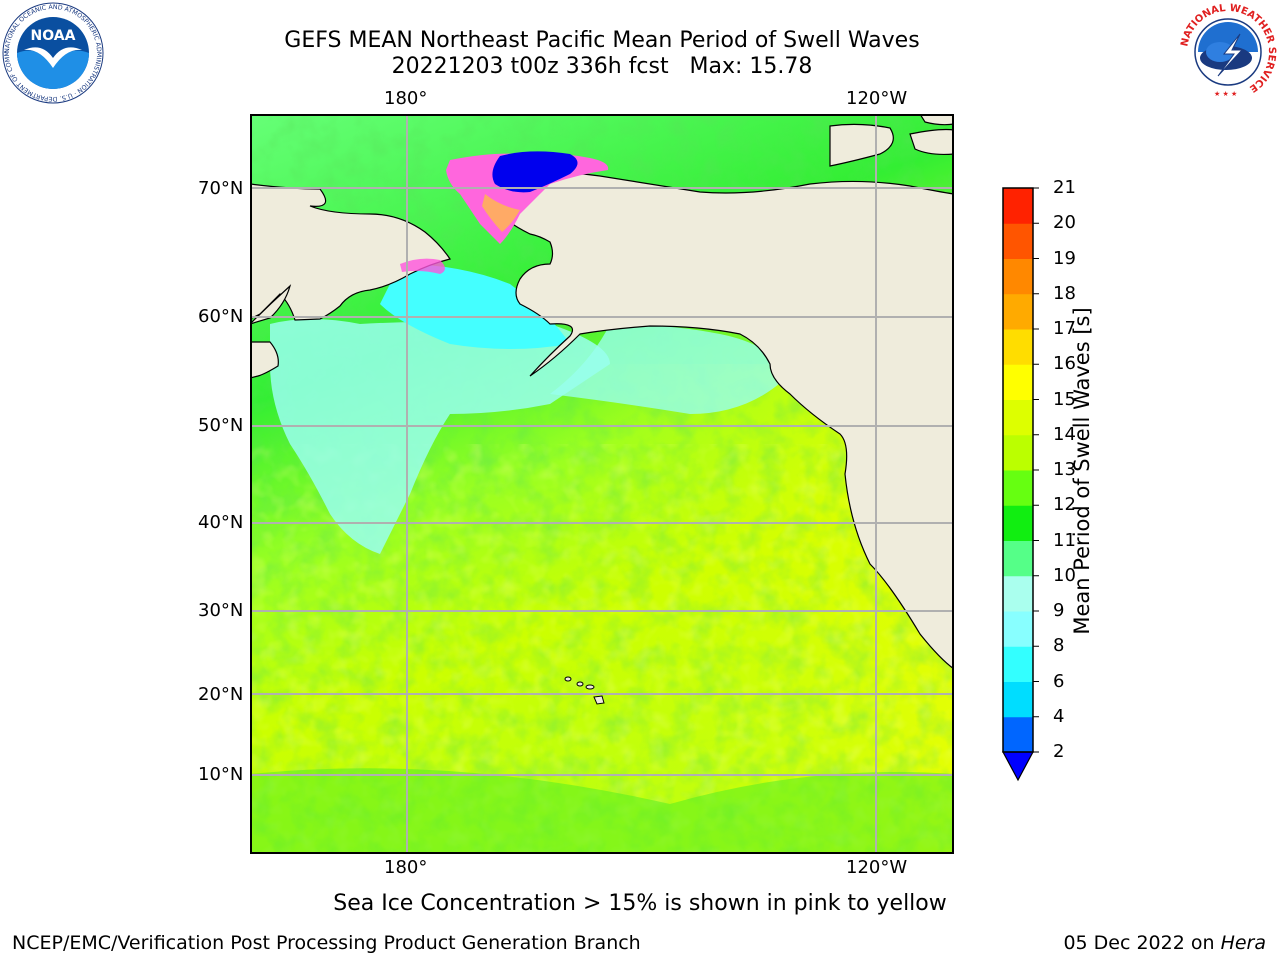 The height and width of the screenshot is (960, 1280). I want to click on colorbar-tick-label: 16, so click(1064, 364).